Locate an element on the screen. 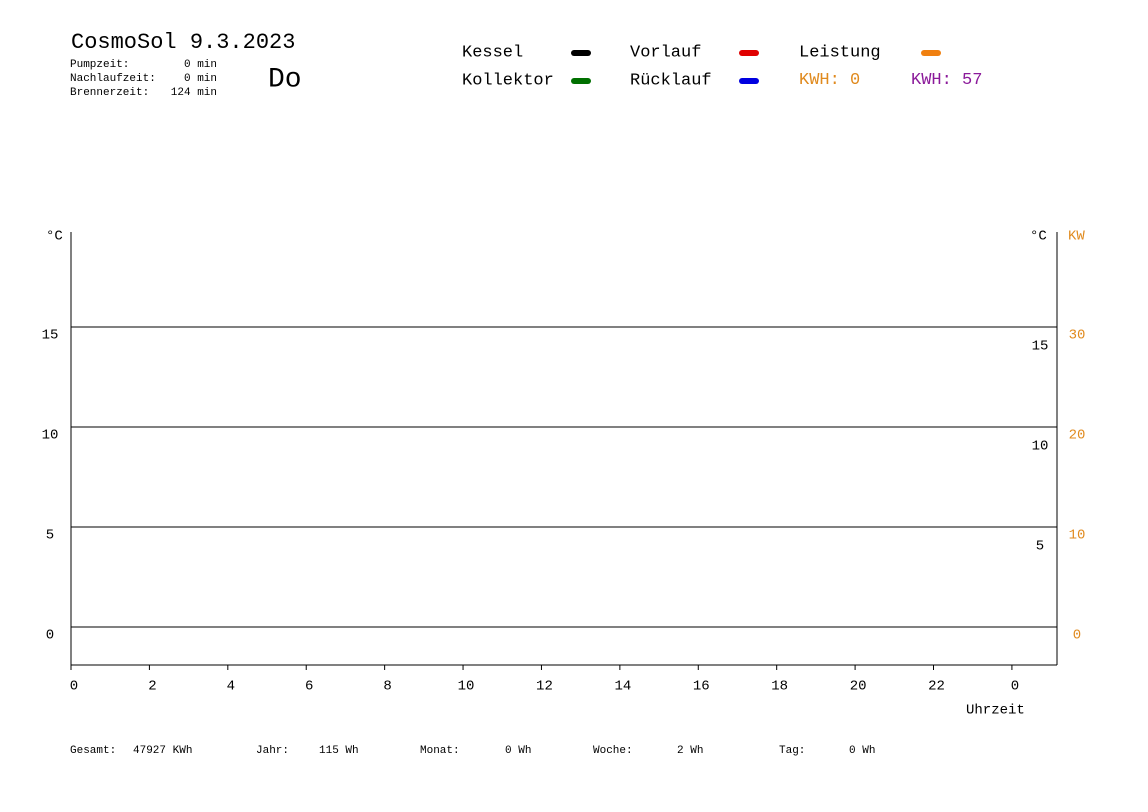  x-tick-label: 16 is located at coordinates (701, 687).